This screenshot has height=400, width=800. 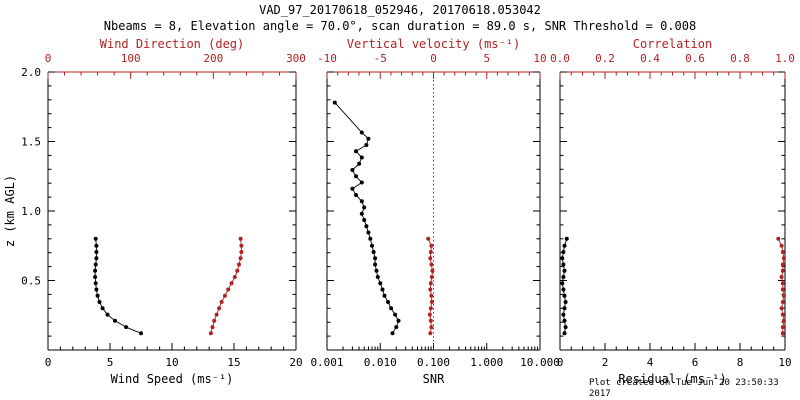 I want to click on wind-direction-line, so click(x=226, y=286).